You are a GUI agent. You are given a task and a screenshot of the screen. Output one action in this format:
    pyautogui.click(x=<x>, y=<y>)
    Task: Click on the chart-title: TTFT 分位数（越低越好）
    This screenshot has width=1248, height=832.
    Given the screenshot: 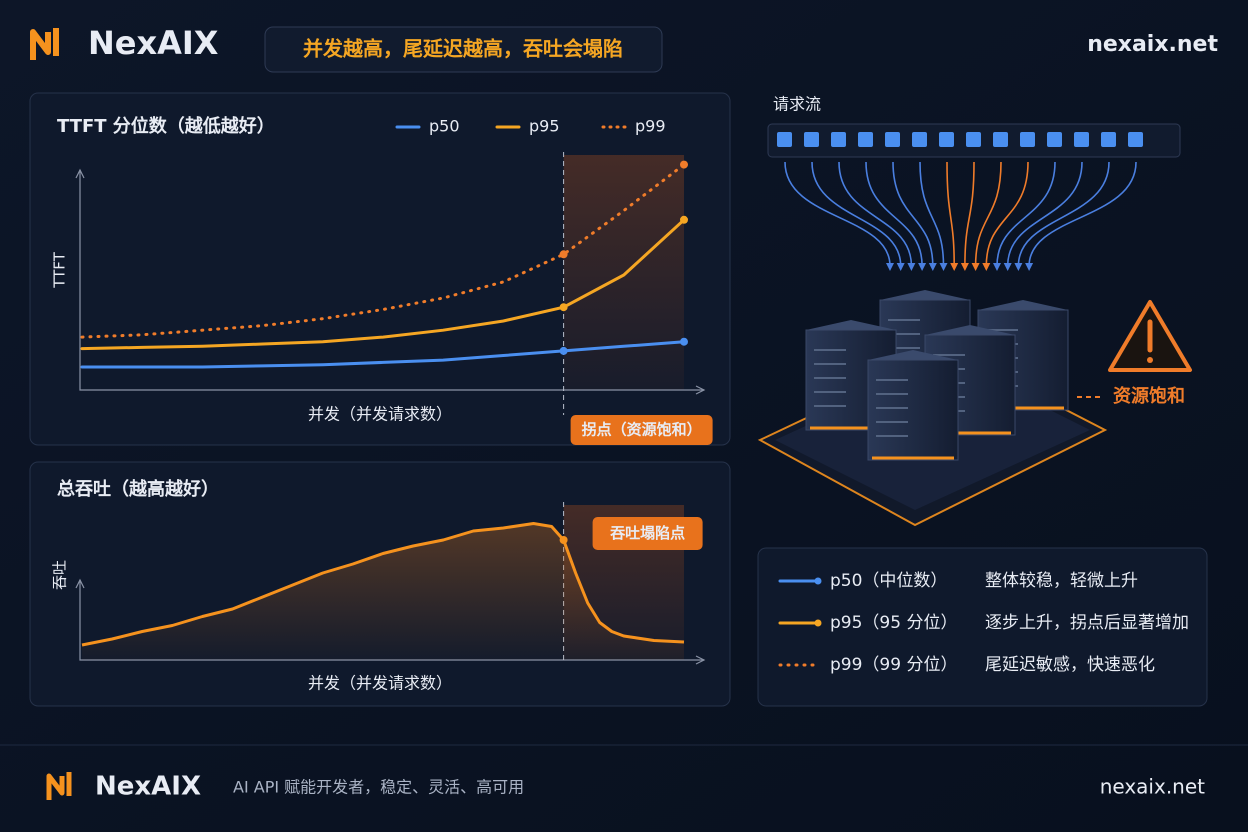 What is the action you would take?
    pyautogui.click(x=166, y=126)
    